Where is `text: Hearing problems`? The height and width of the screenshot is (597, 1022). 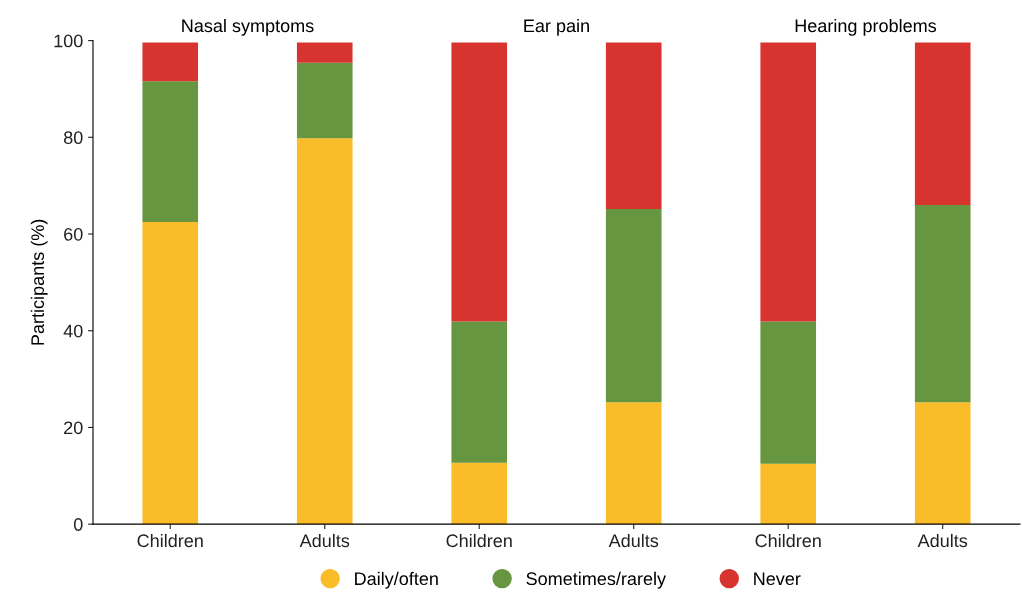
text: Hearing problems is located at coordinates (866, 27).